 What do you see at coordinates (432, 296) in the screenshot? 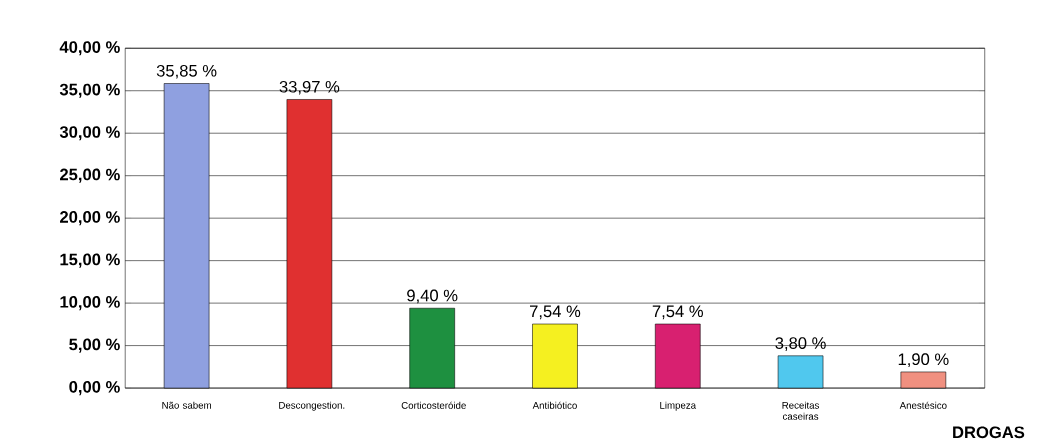
I see `data-label: 9,40 %` at bounding box center [432, 296].